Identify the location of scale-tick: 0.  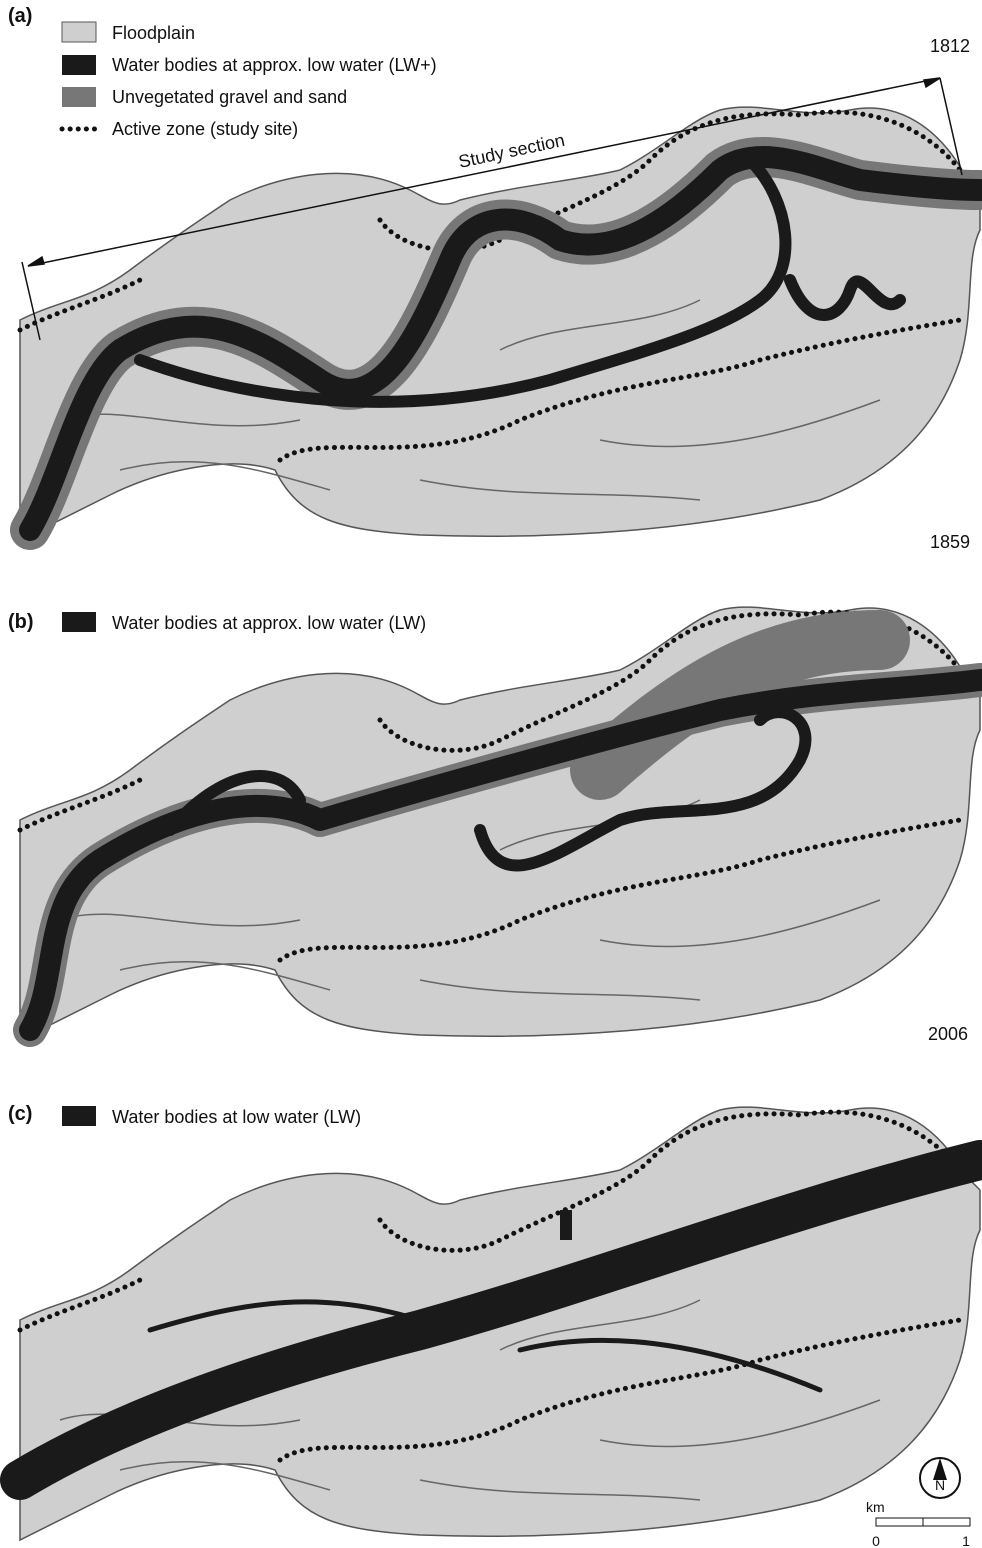
(876, 1540).